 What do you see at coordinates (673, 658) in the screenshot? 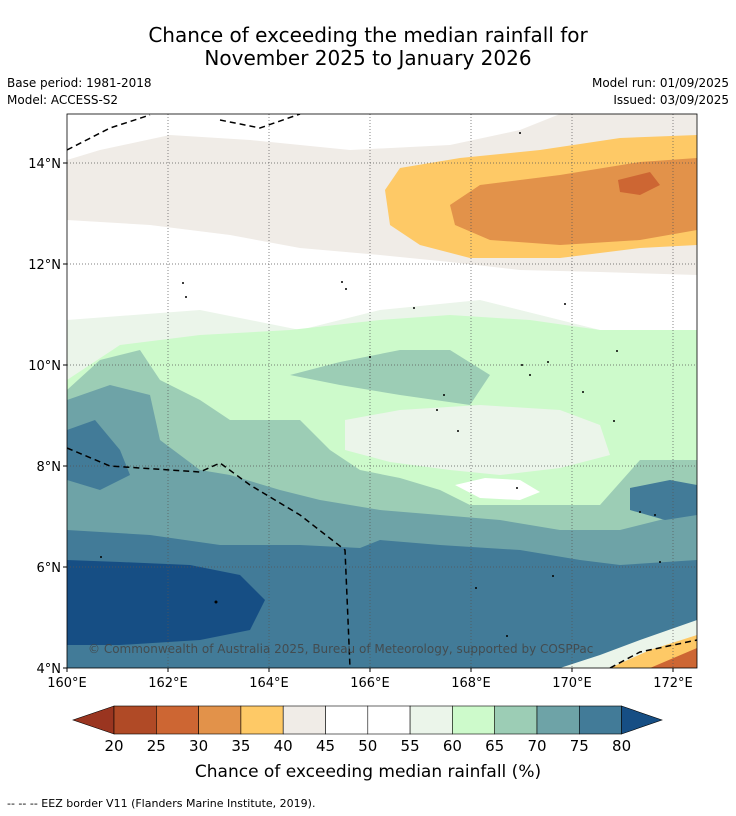
I see `band-25-30-south` at bounding box center [673, 658].